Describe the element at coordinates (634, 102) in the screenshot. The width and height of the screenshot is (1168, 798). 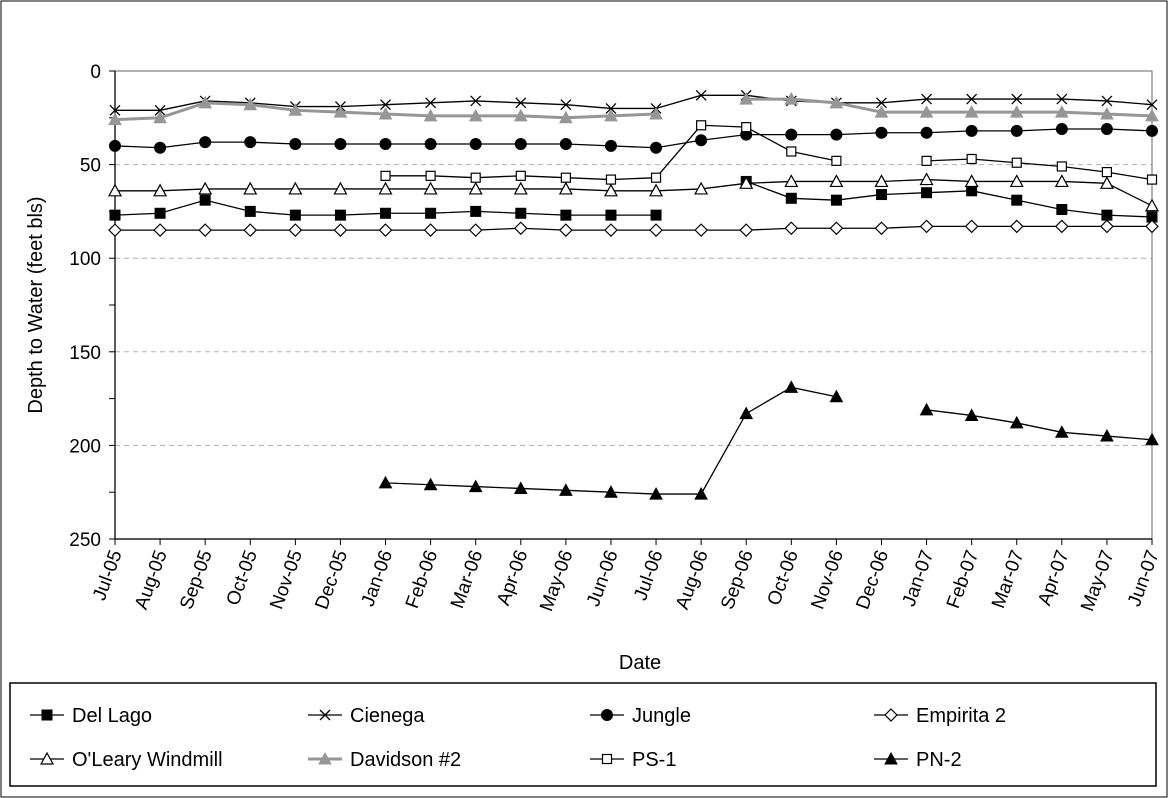
I see `series-line-cienega` at that location.